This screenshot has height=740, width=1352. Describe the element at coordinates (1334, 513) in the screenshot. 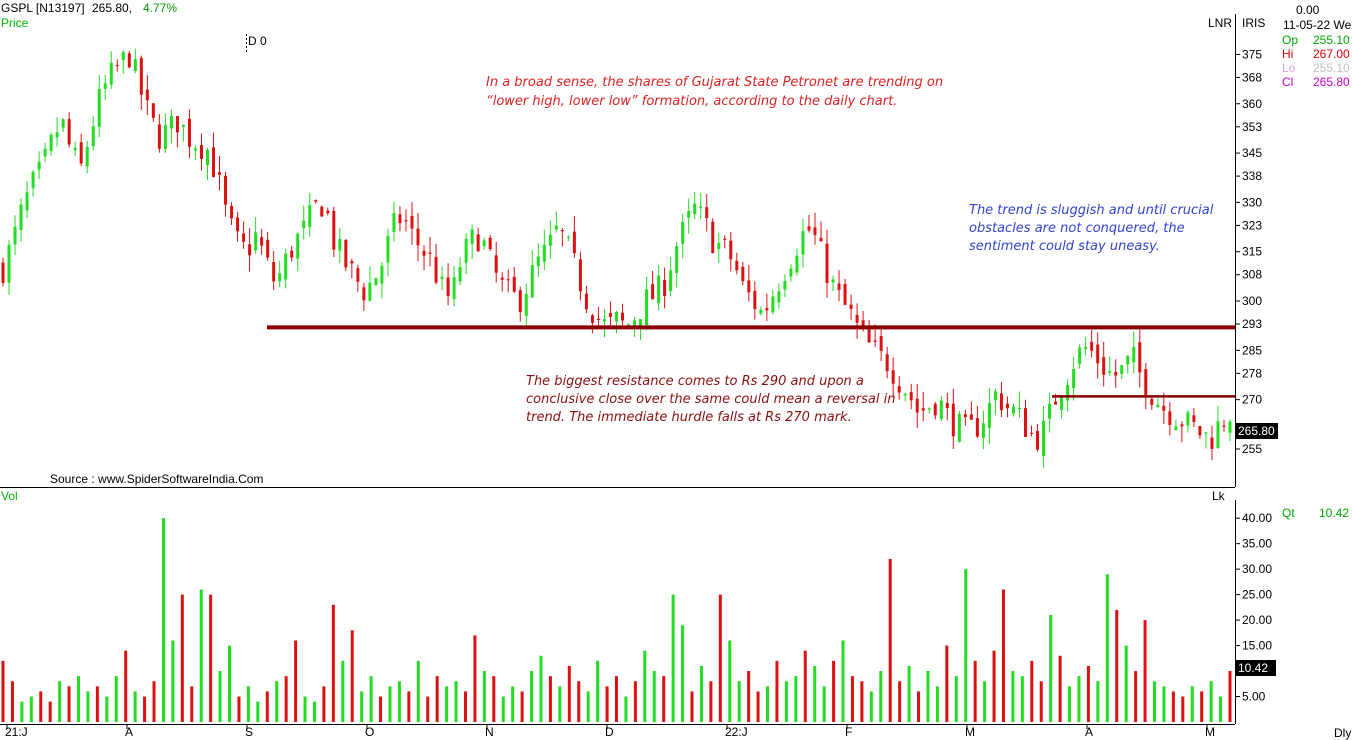

I see `qt-value: 10.42` at that location.